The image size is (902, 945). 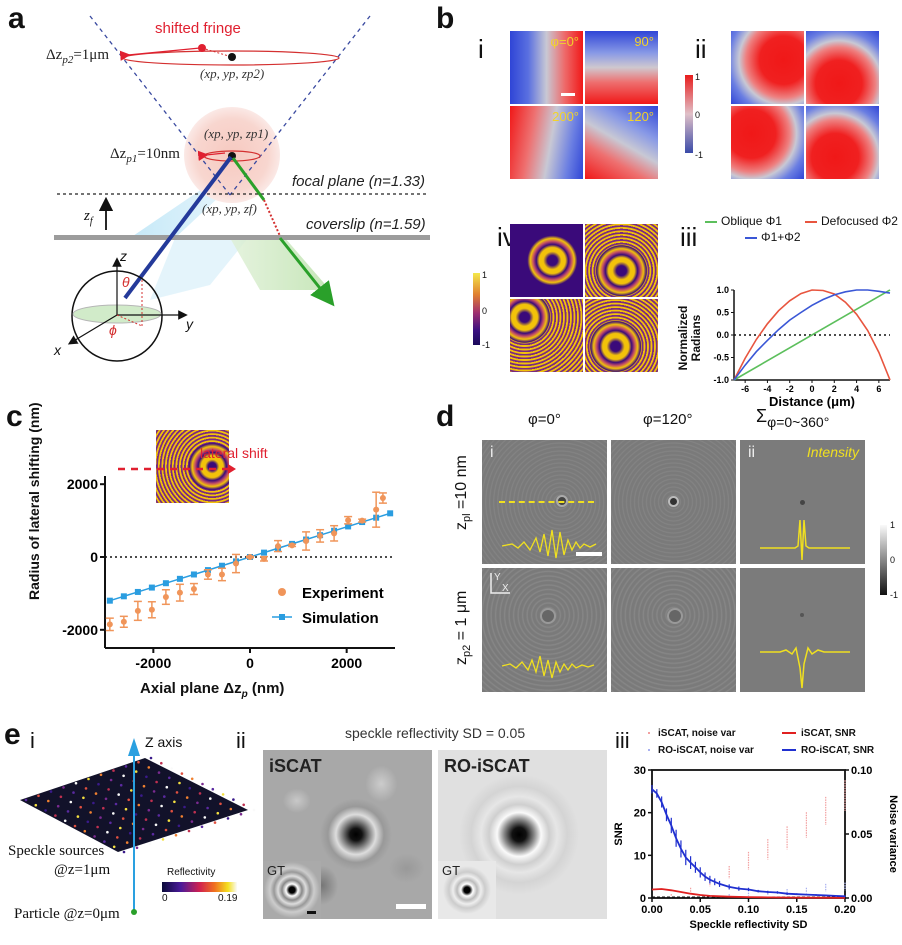 I want to click on tile-label: ii, so click(x=752, y=452).